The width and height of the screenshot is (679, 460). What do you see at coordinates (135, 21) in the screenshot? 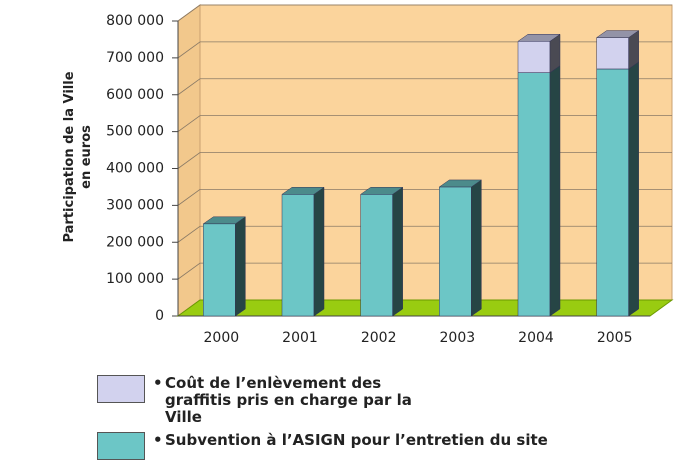
I see `y-tick-label: 800 000` at bounding box center [135, 21].